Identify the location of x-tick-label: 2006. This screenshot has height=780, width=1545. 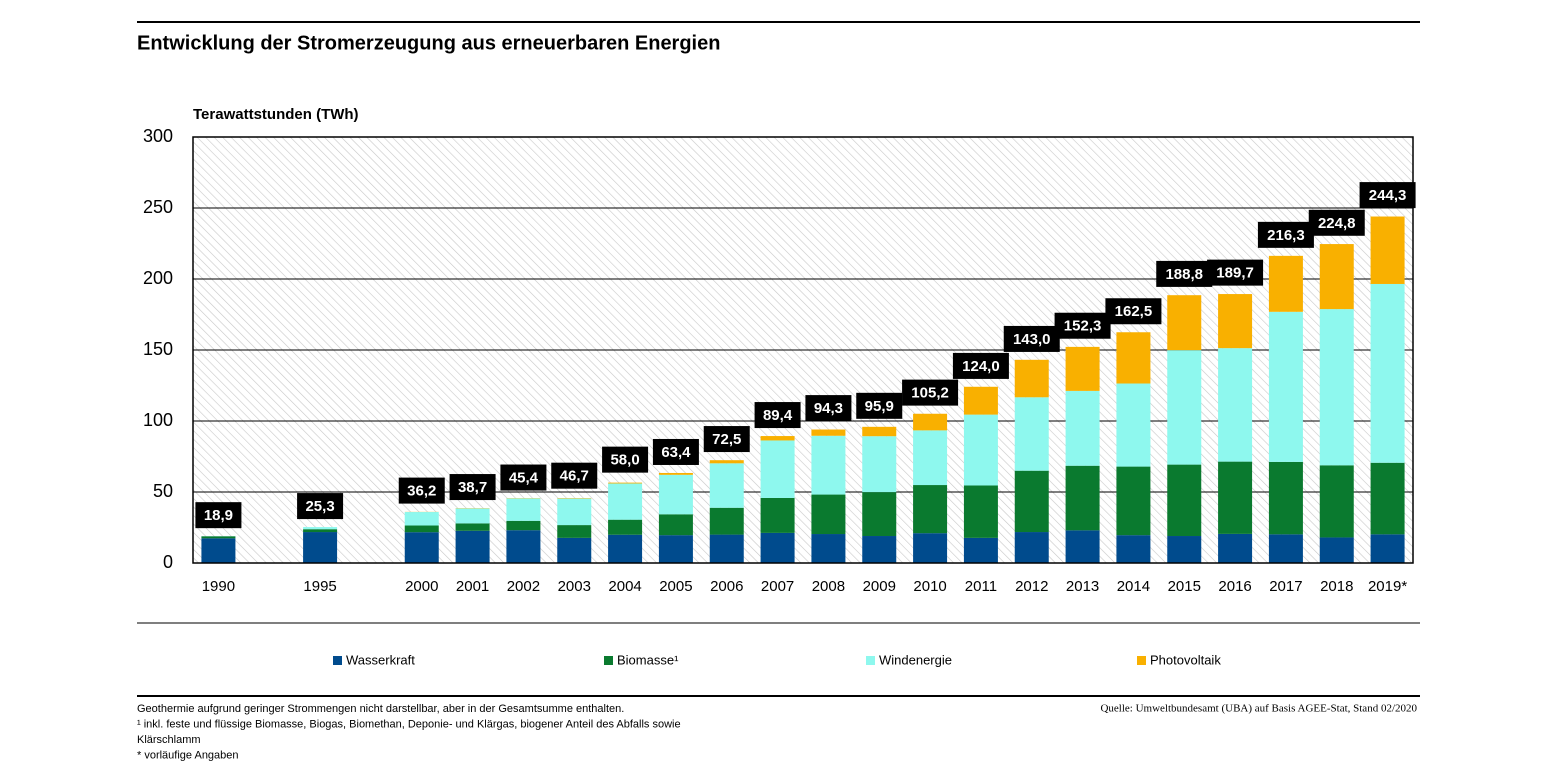
(726, 586).